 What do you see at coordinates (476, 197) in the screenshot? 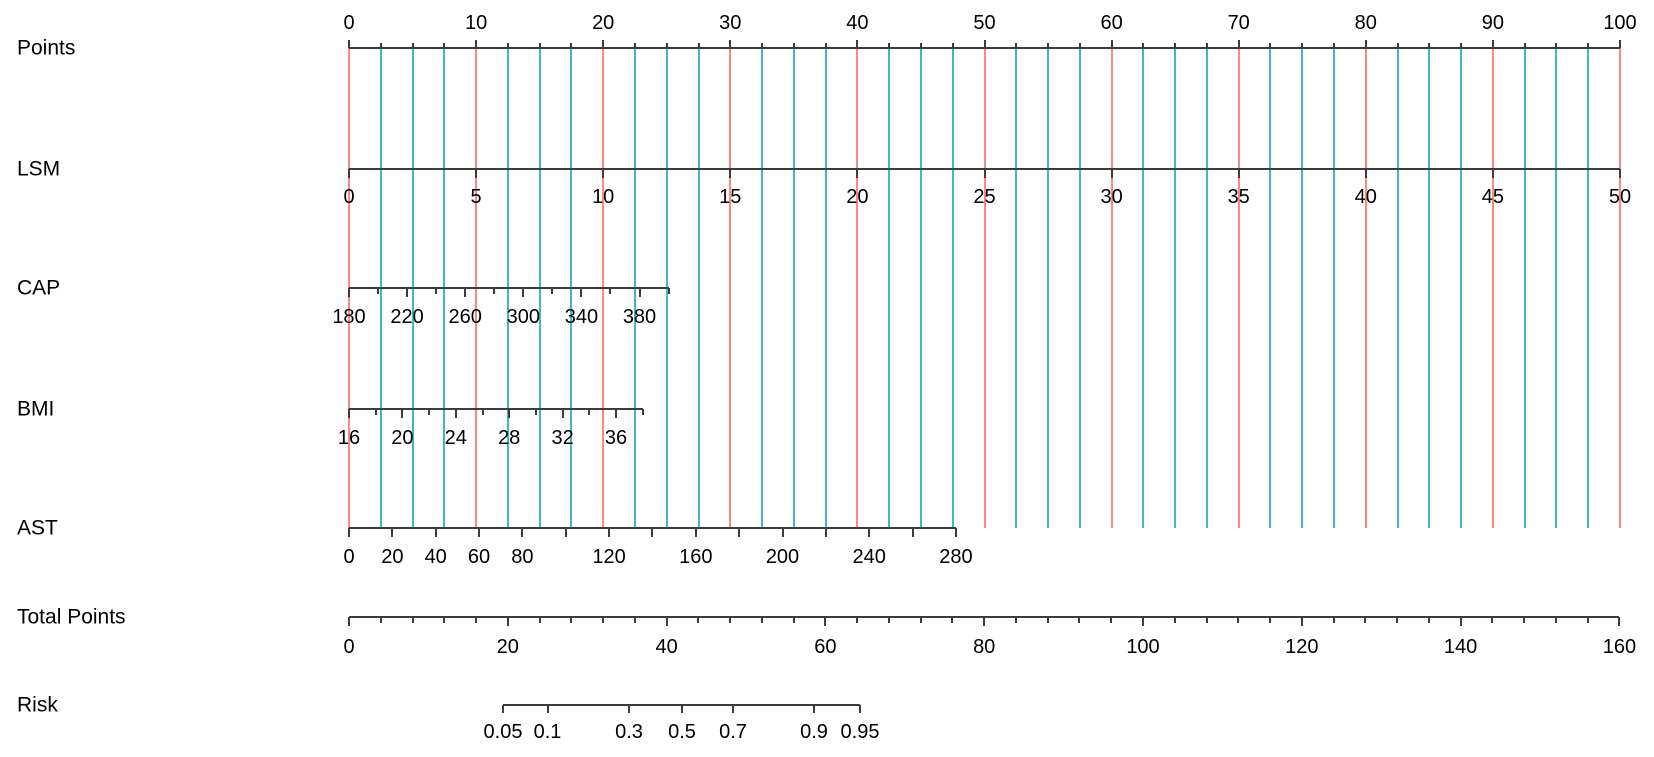
I see `tick-label-lsm: 5` at bounding box center [476, 197].